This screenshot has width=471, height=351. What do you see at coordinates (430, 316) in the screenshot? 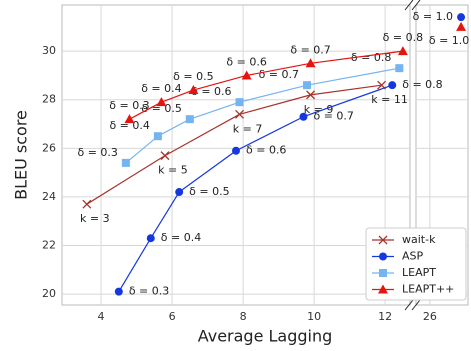
I see `x-tick-label: 26` at bounding box center [430, 316].